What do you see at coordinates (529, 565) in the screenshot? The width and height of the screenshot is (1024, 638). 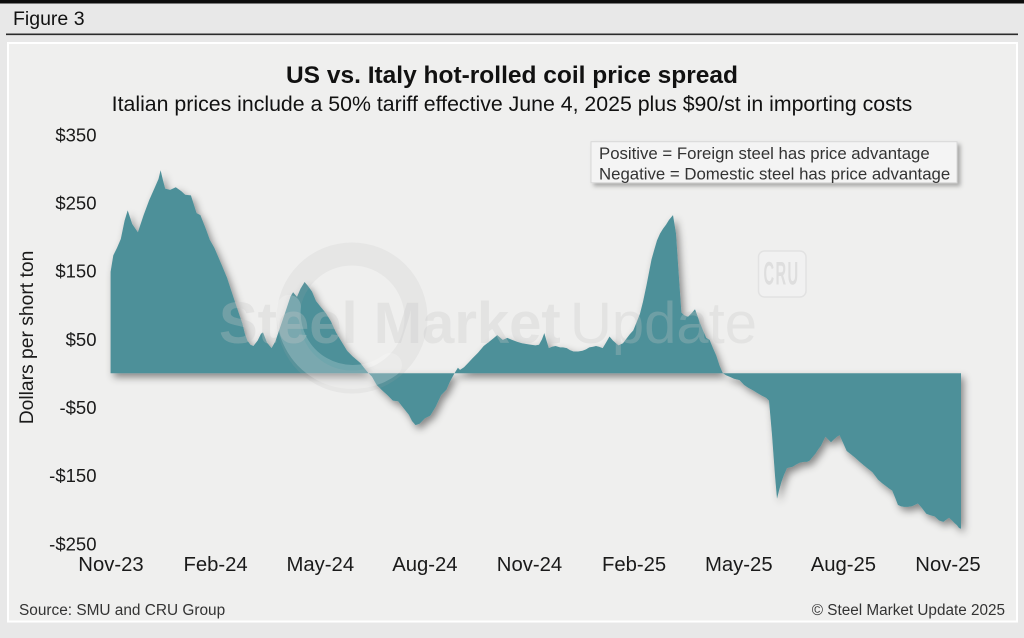 I see `svg-text: Nov-24` at bounding box center [529, 565].